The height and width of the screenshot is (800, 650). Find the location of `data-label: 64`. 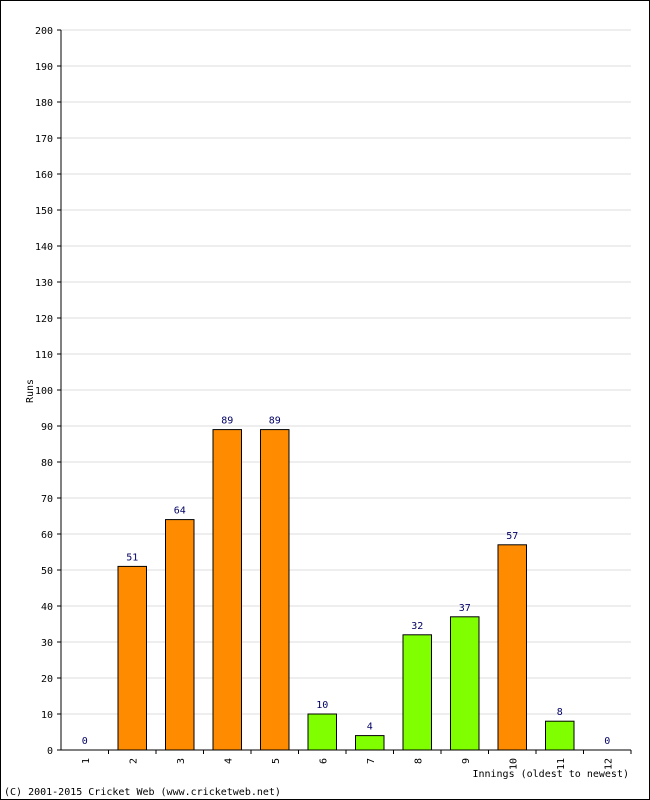

data-label: 64 is located at coordinates (180, 511).